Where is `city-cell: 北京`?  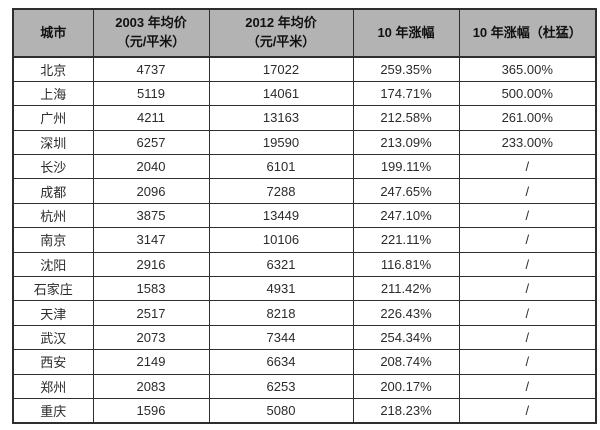 city-cell: 北京 is located at coordinates (53, 69).